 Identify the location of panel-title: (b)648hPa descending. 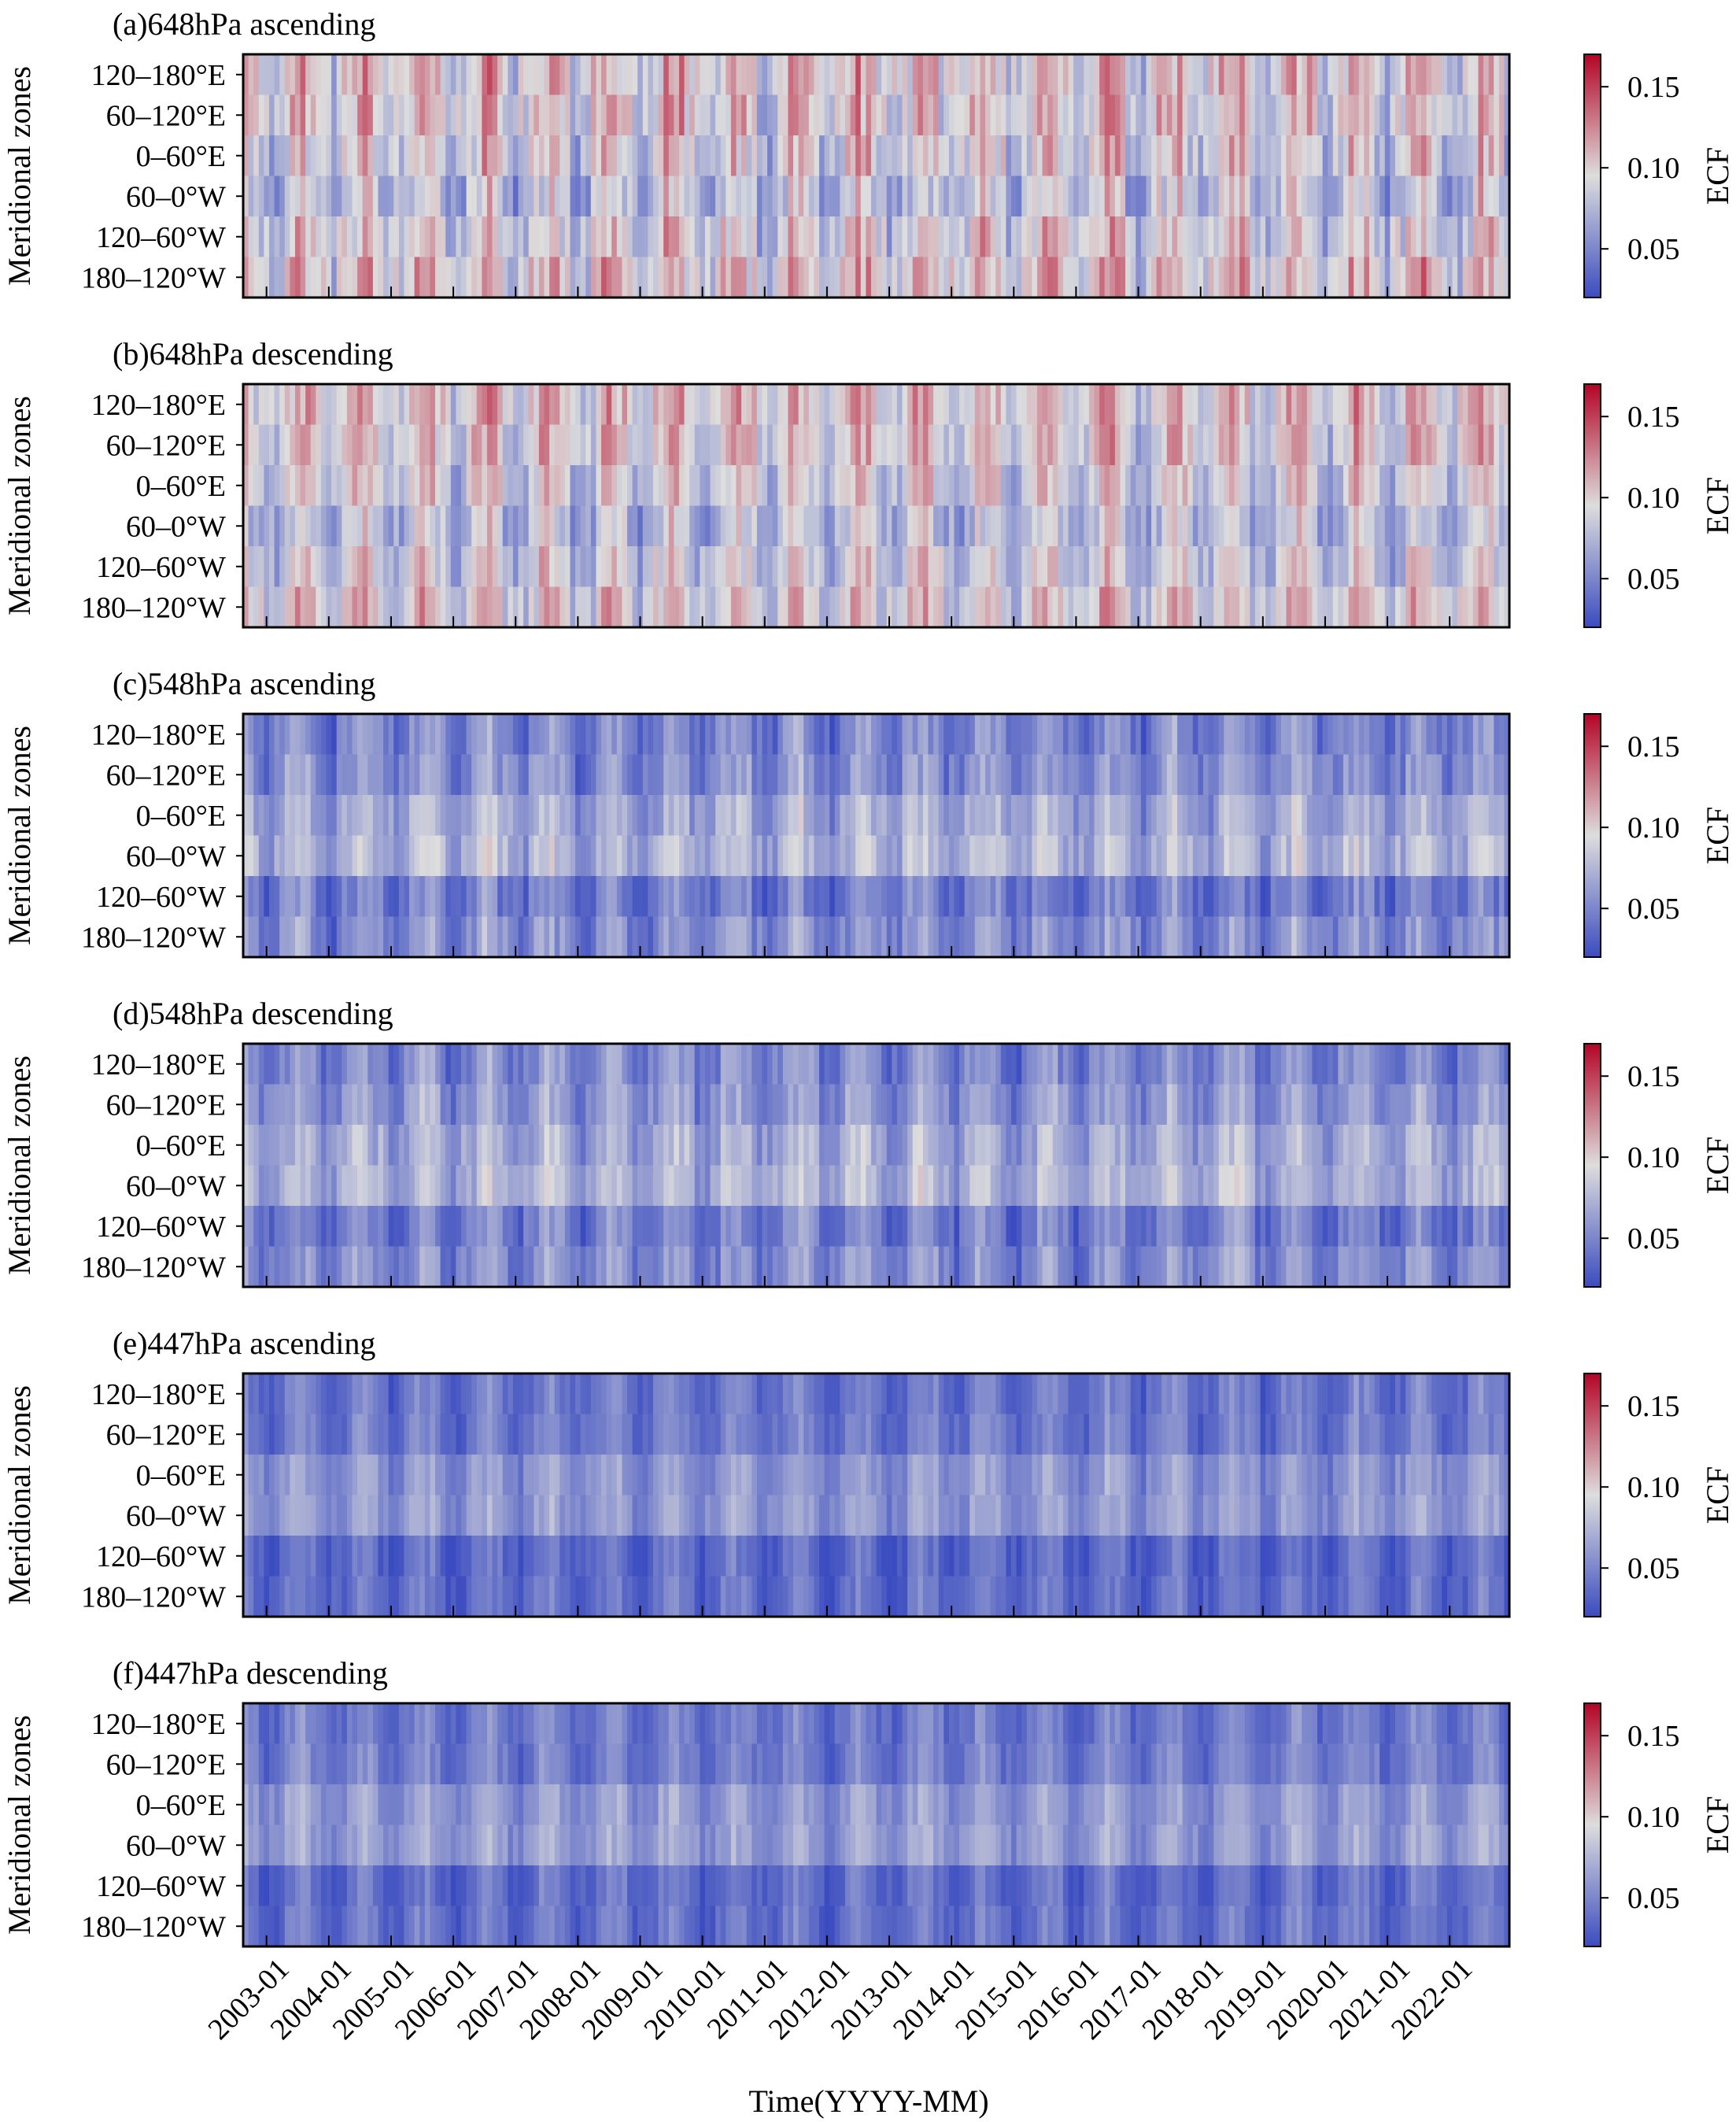
(253, 354).